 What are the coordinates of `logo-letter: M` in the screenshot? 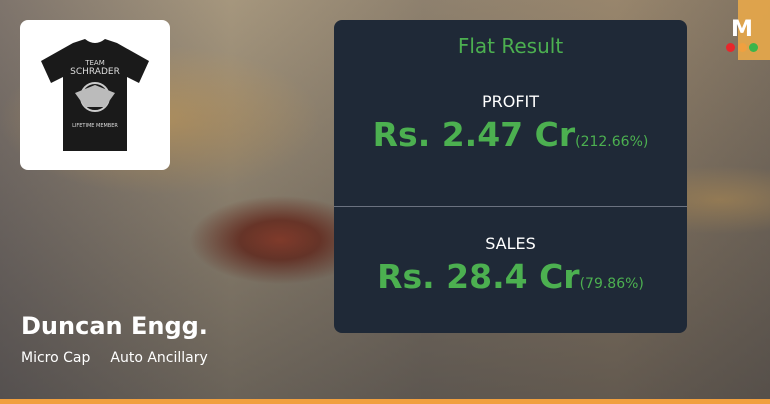 It's located at (742, 29).